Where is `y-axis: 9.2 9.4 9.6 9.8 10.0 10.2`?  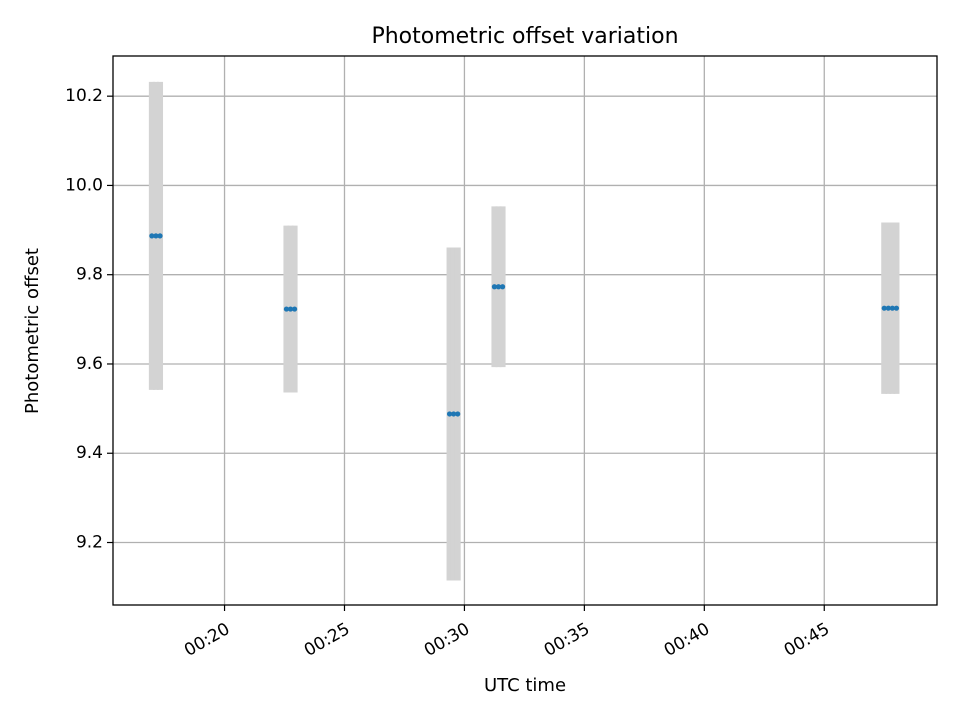
y-axis: 9.2 9.4 9.6 9.8 10.0 10.2 is located at coordinates (89, 319).